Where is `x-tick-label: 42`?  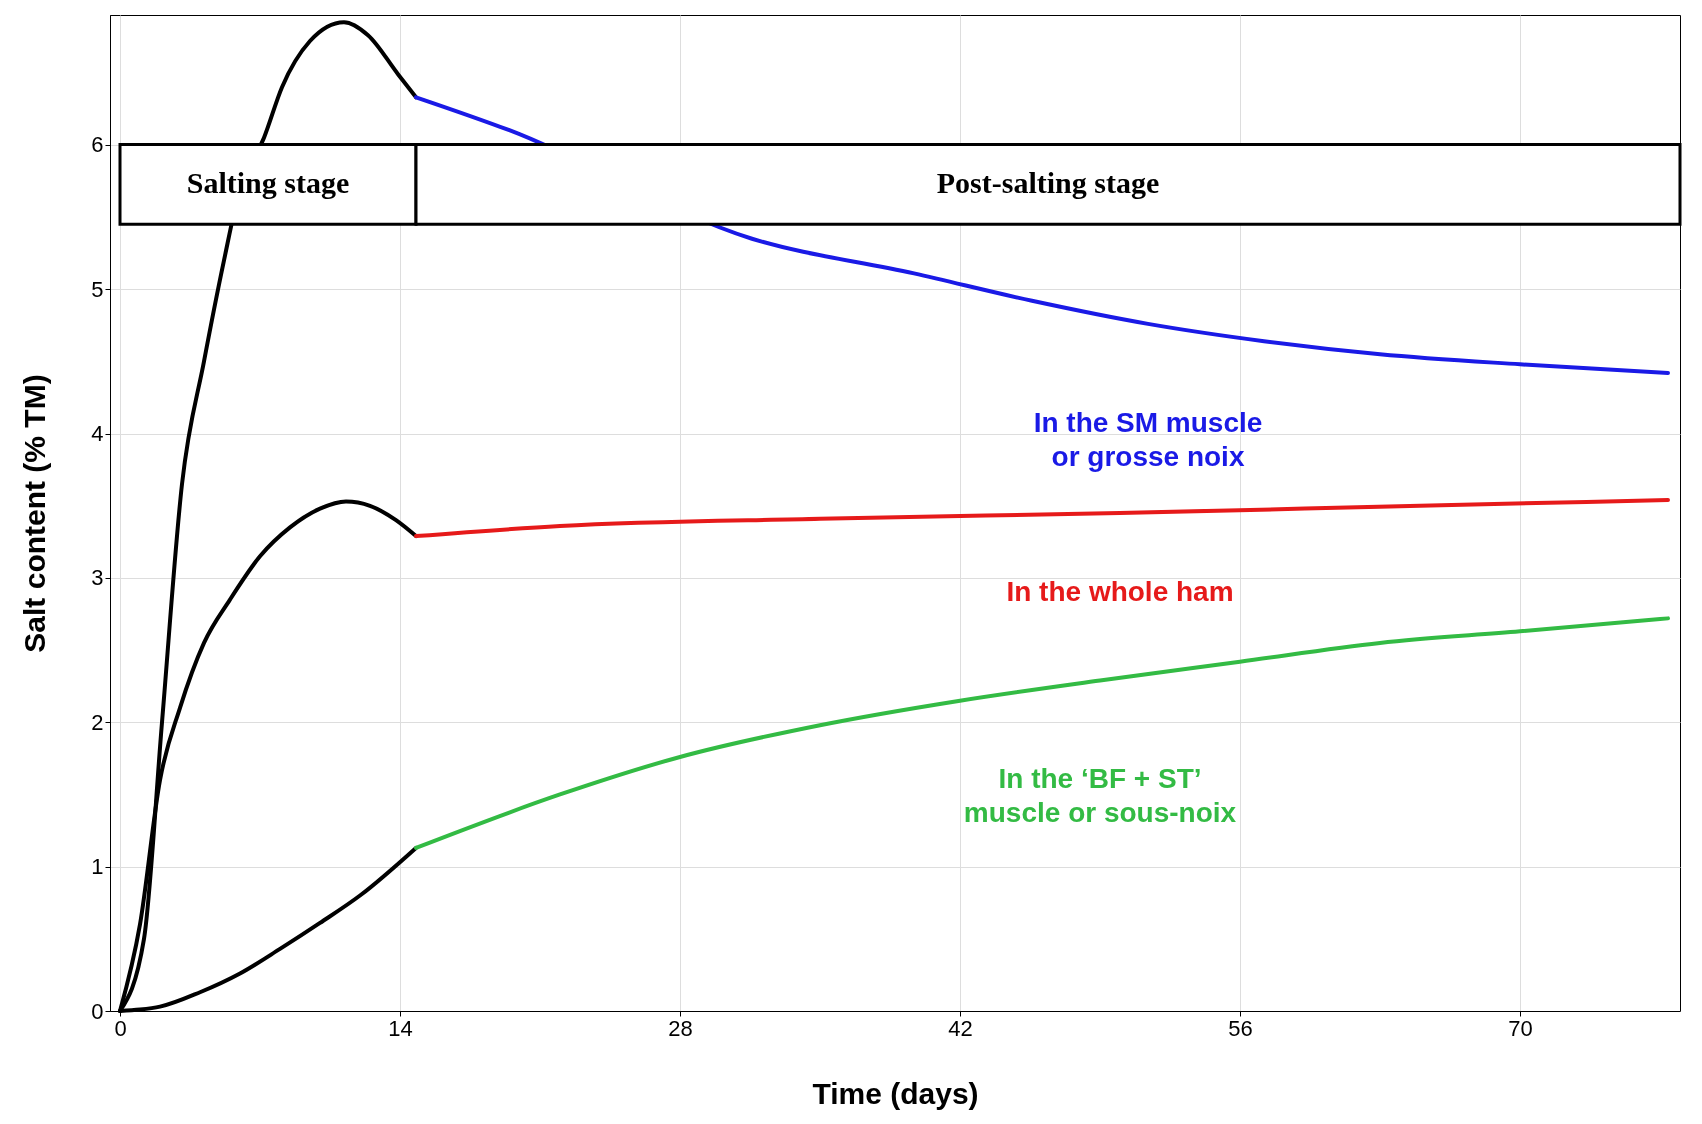 x-tick-label: 42 is located at coordinates (960, 1028).